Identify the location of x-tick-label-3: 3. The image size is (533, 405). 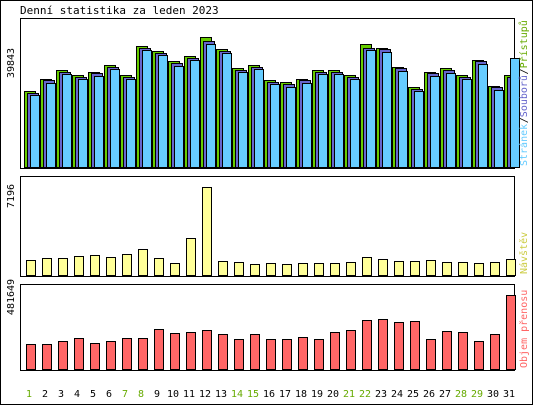
(61, 394).